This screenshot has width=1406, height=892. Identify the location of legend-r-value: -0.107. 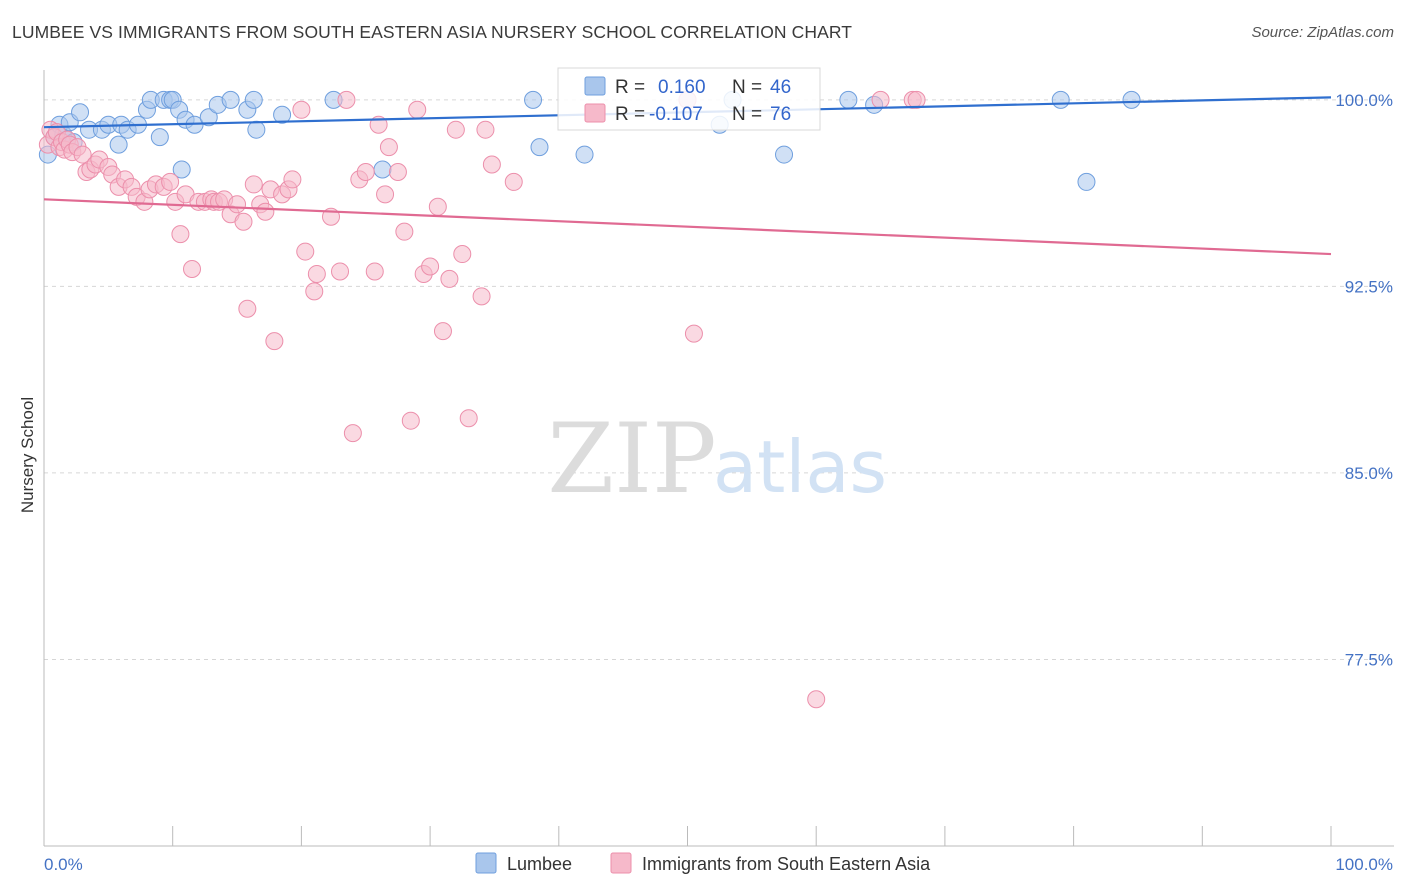
(676, 114).